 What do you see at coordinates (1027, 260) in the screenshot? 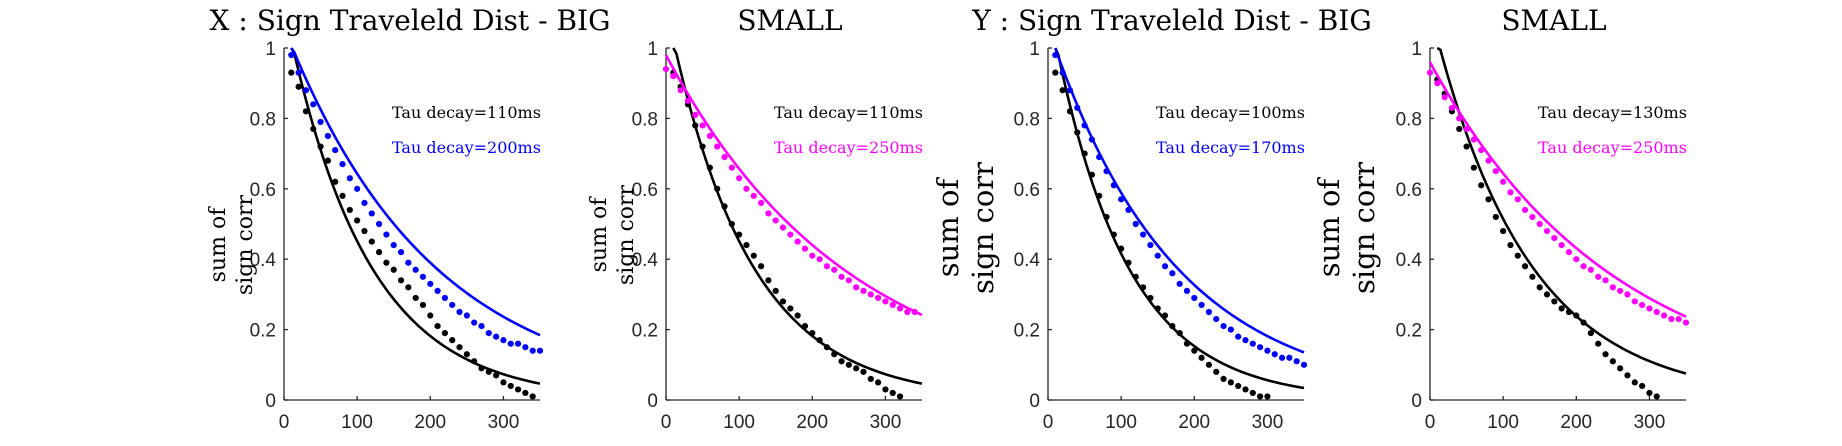
I see `y-tick-label: 0.4` at bounding box center [1027, 260].